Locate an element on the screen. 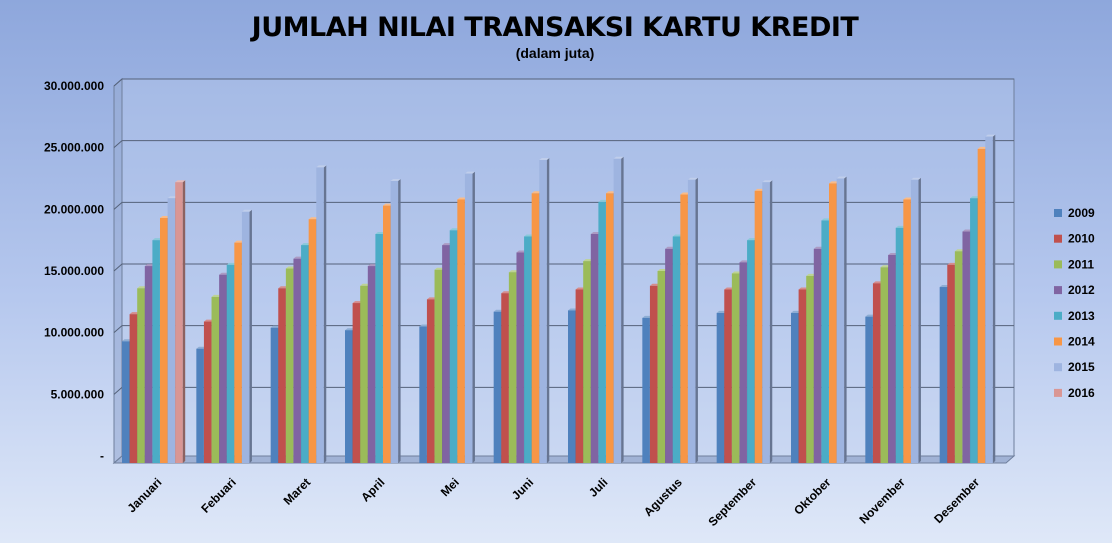 The image size is (1112, 543). x-tick-label: Januari is located at coordinates (144, 495).